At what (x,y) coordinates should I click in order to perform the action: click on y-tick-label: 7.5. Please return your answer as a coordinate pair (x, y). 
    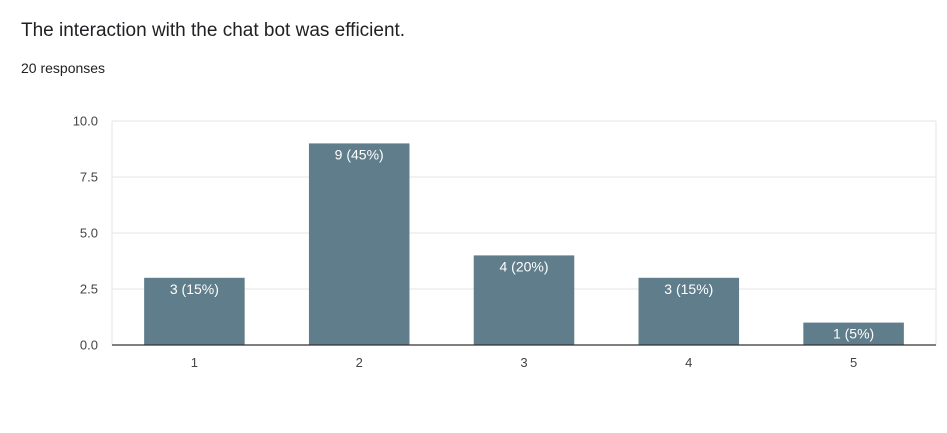
    Looking at the image, I should click on (89, 177).